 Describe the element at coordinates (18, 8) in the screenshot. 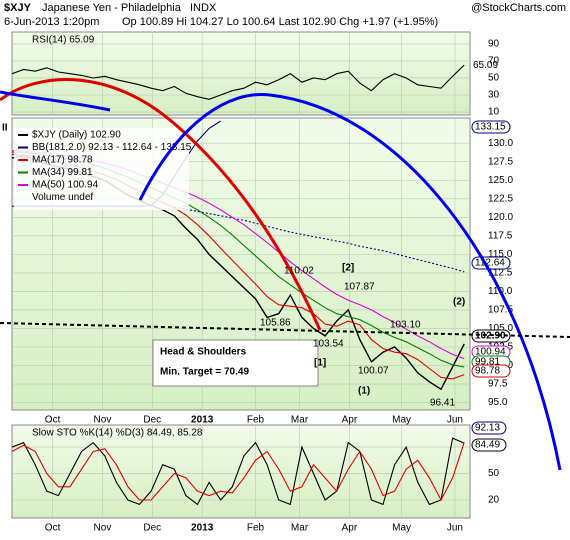

I see `symbol: $XJY` at that location.